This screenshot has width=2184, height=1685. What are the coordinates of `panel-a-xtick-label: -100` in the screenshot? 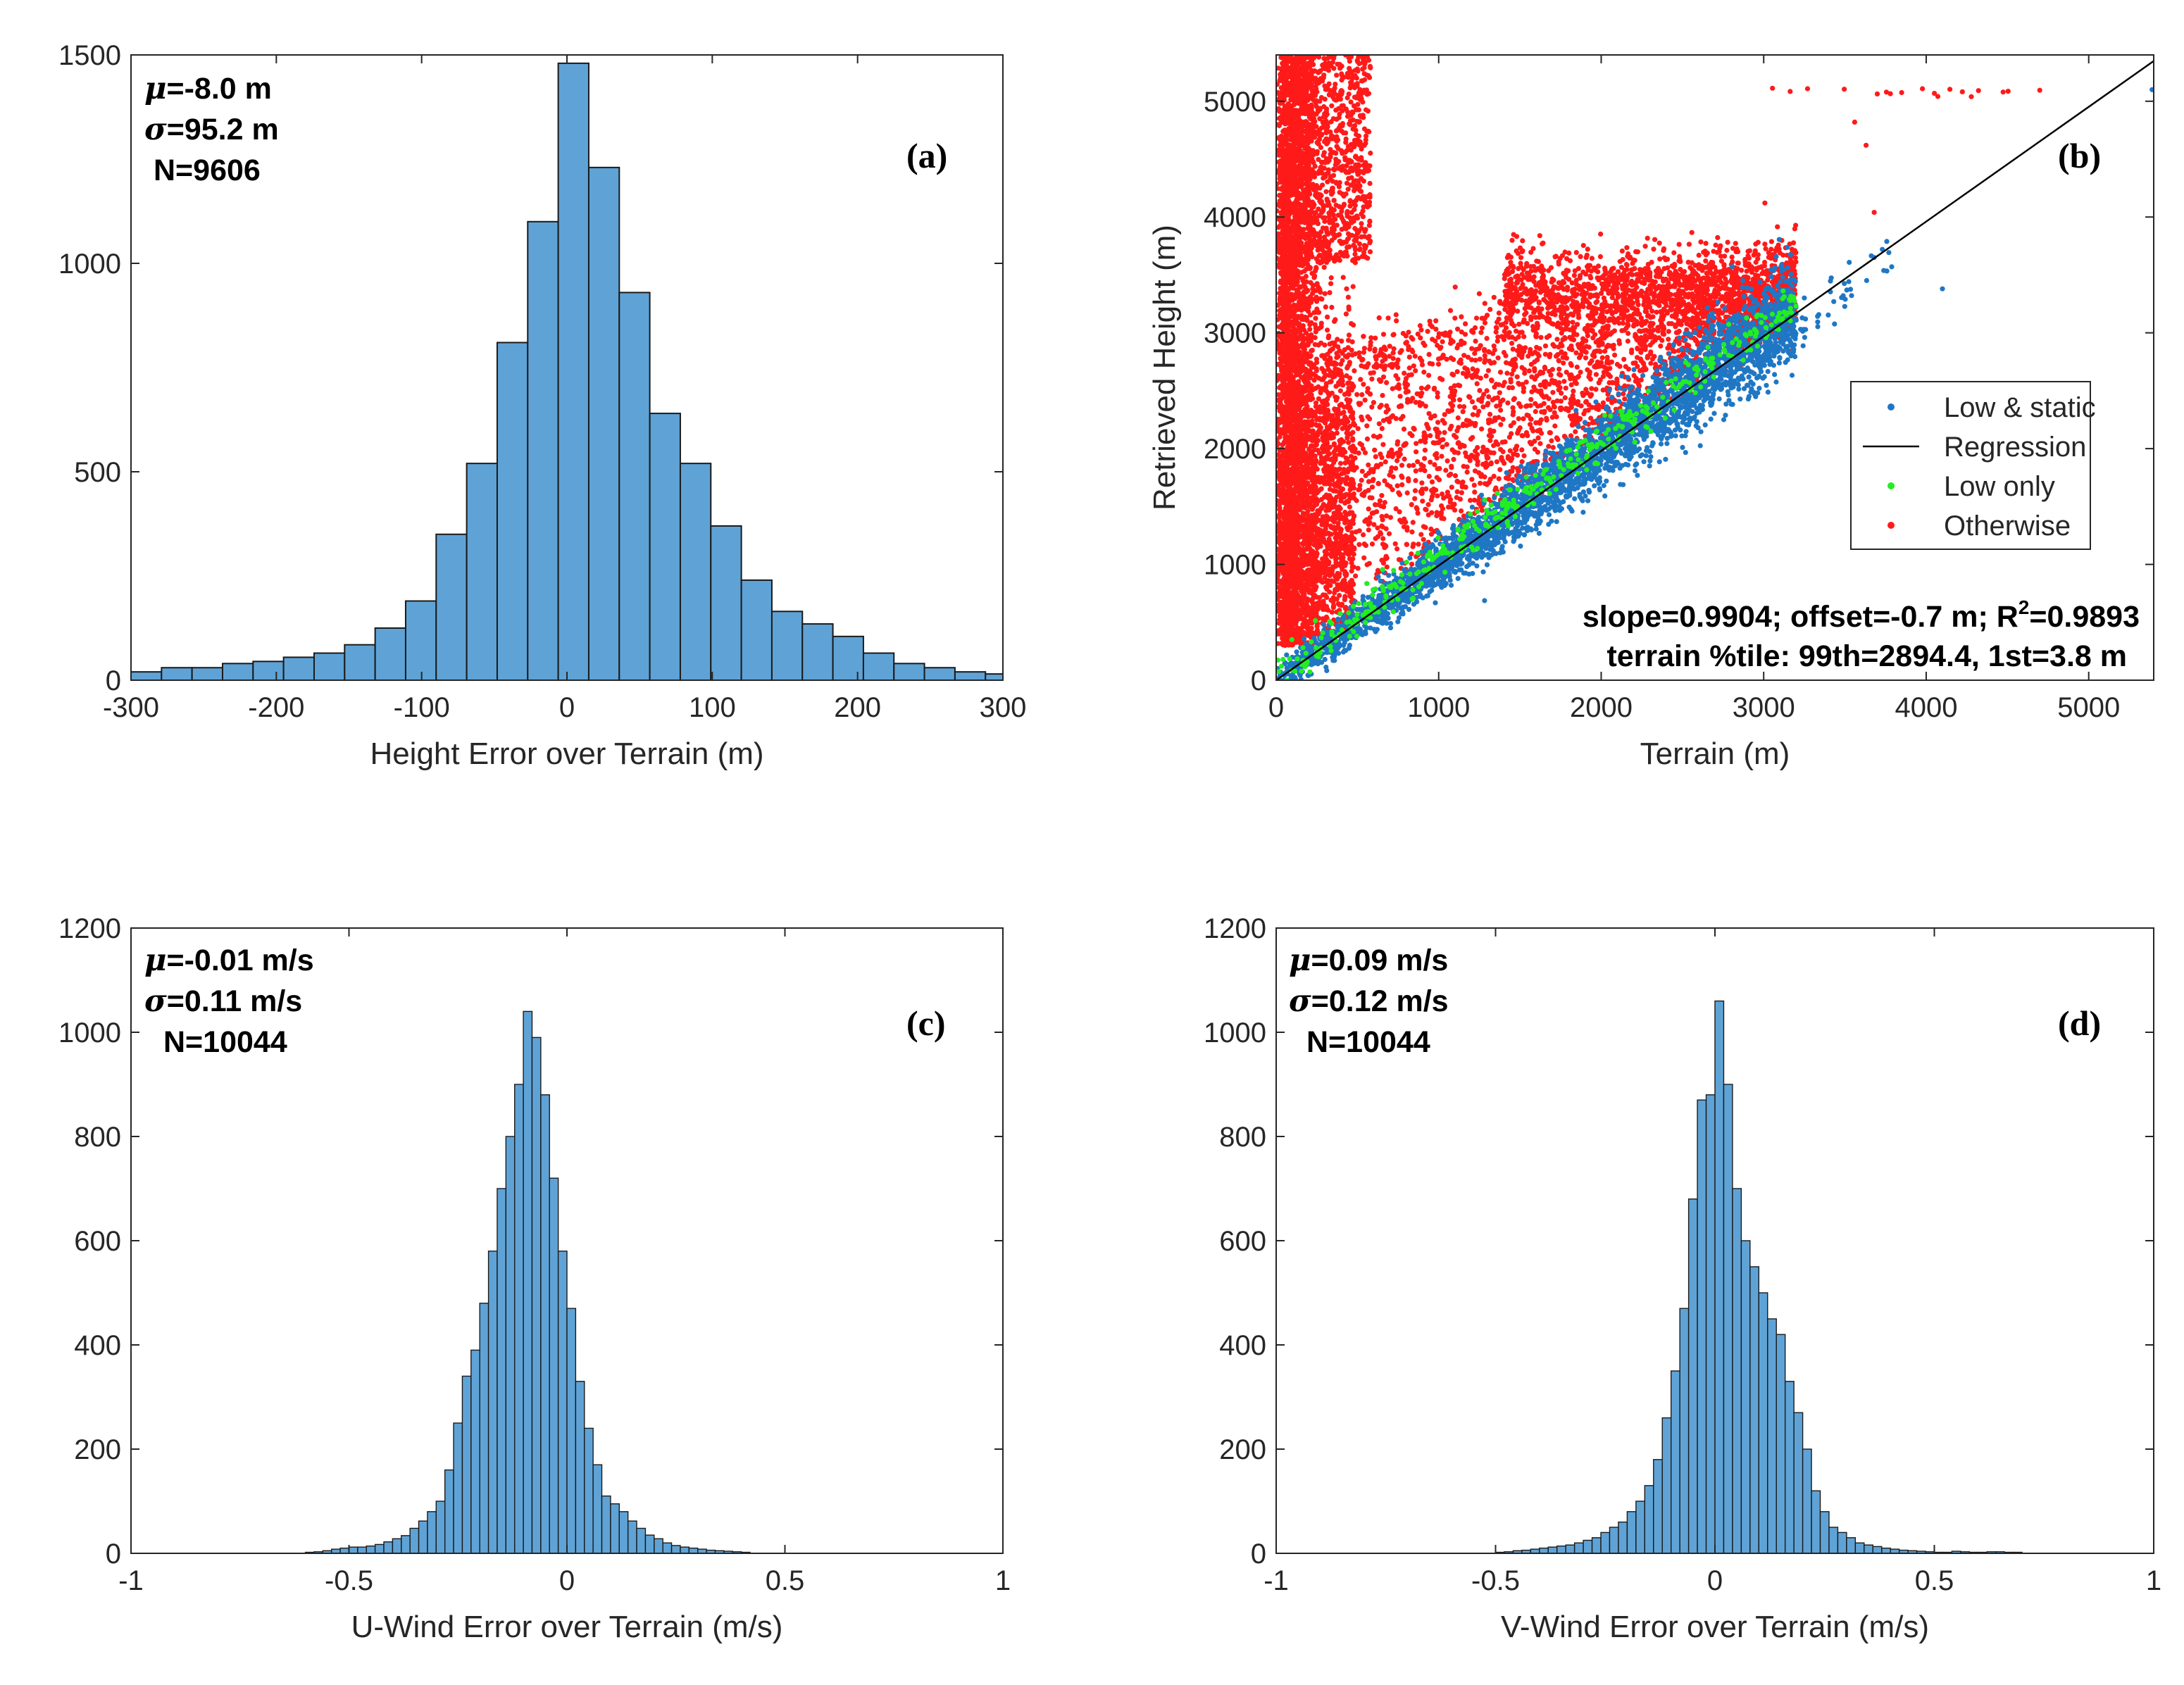 It's located at (422, 707).